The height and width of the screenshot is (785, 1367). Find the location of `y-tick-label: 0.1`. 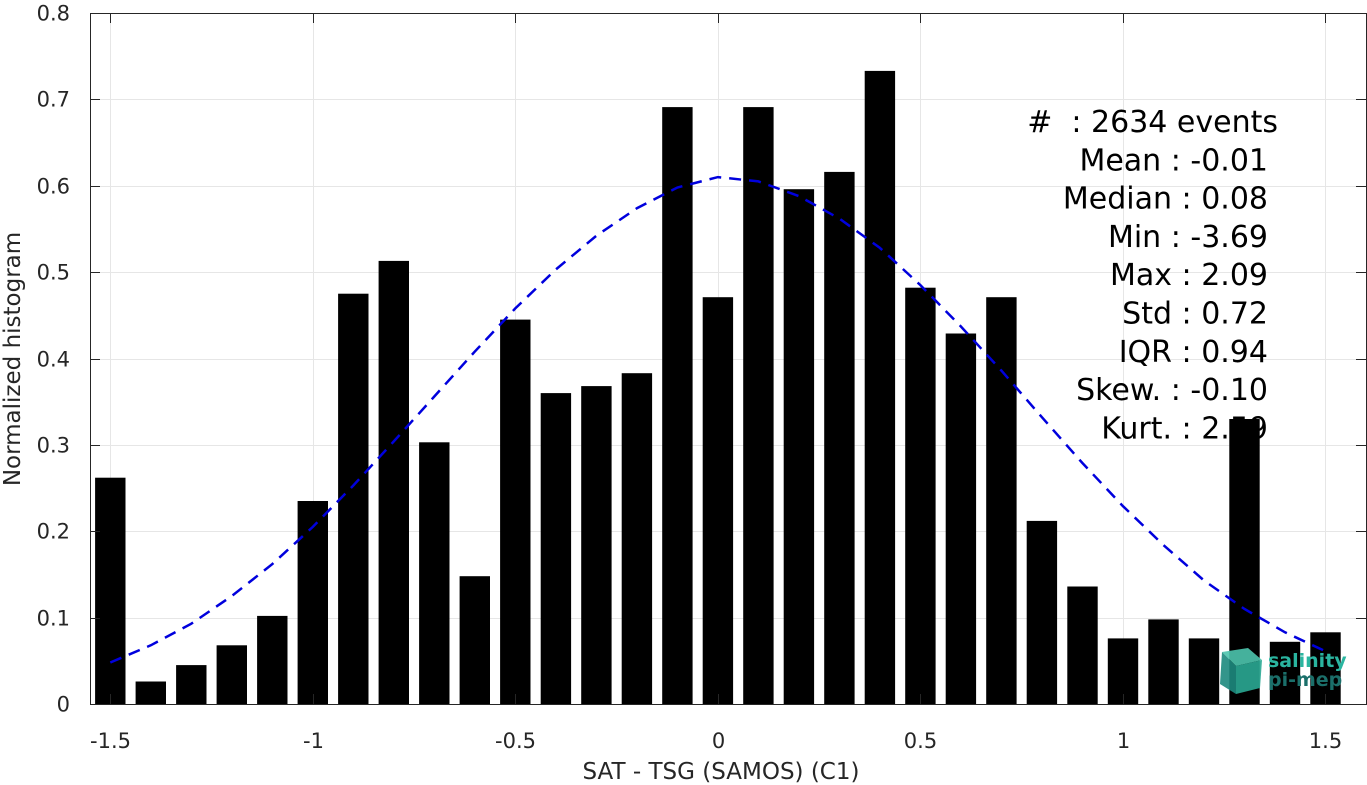

y-tick-label: 0.1 is located at coordinates (53, 619).